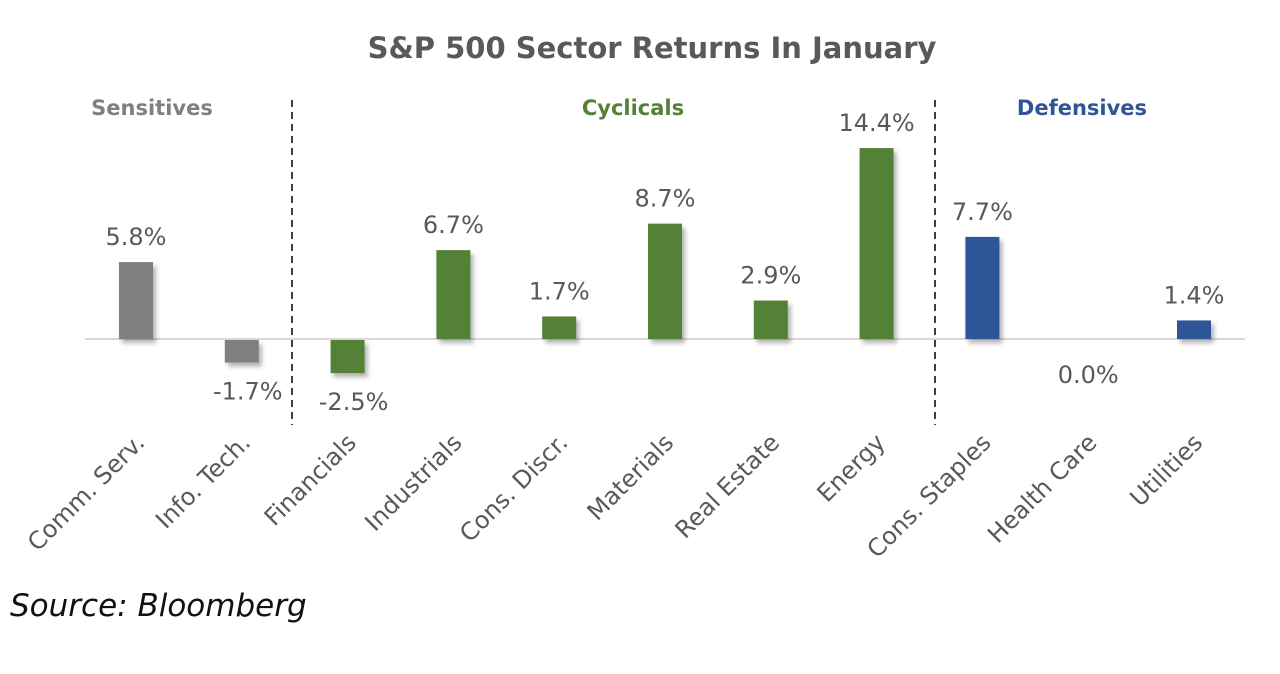 Image resolution: width=1280 pixels, height=674 pixels. I want to click on data-label: -1.7%, so click(248, 392).